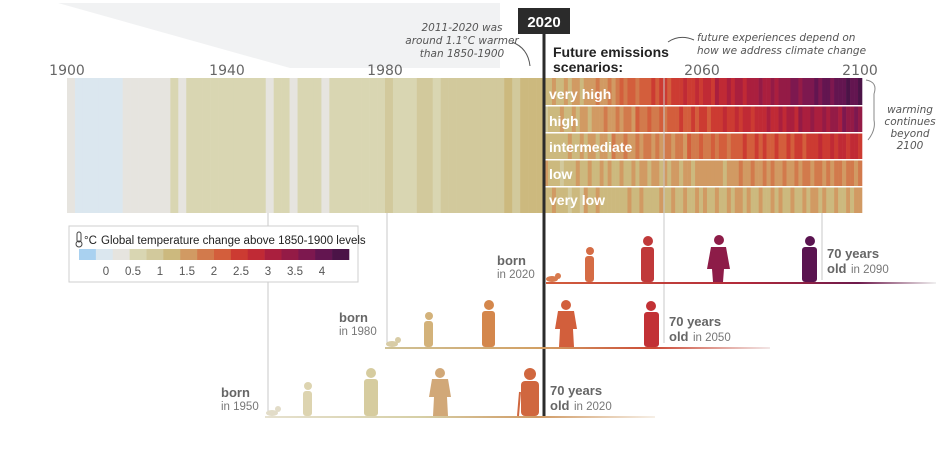  Describe the element at coordinates (484, 145) in the screenshot. I see `stripe-2004` at that location.